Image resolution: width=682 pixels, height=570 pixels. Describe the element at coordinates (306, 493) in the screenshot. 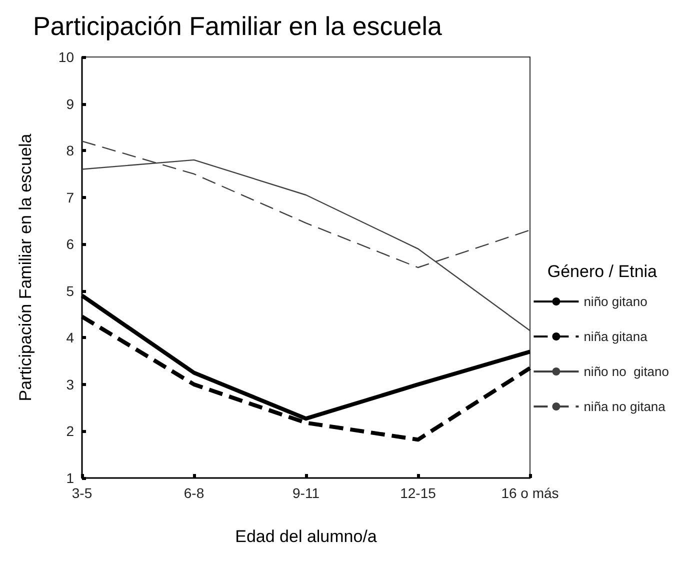

I see `x-tick-label: 9-11` at that location.